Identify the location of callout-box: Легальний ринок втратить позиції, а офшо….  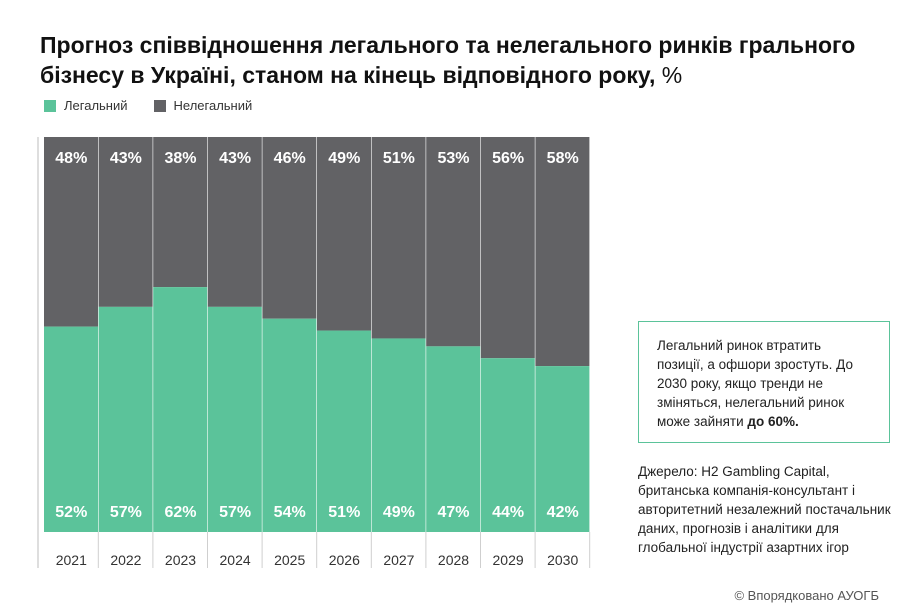
(764, 382).